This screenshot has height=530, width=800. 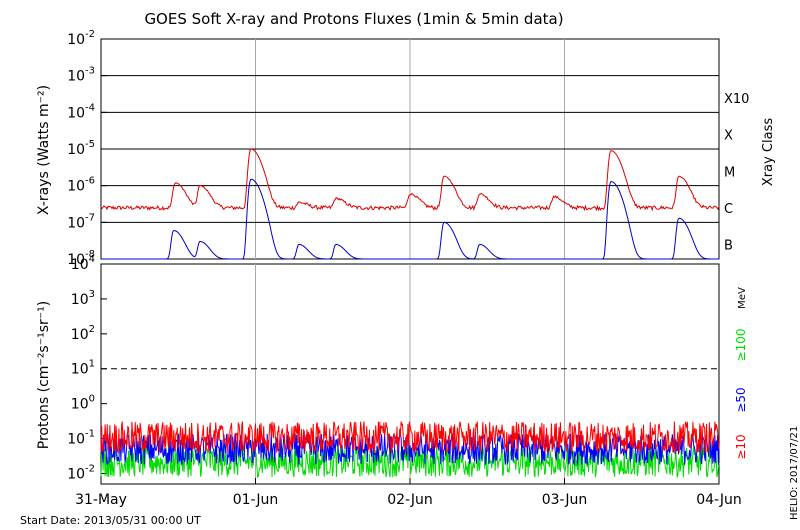 What do you see at coordinates (81, 75) in the screenshot?
I see `xray-ytick-label: 10⁻³` at bounding box center [81, 75].